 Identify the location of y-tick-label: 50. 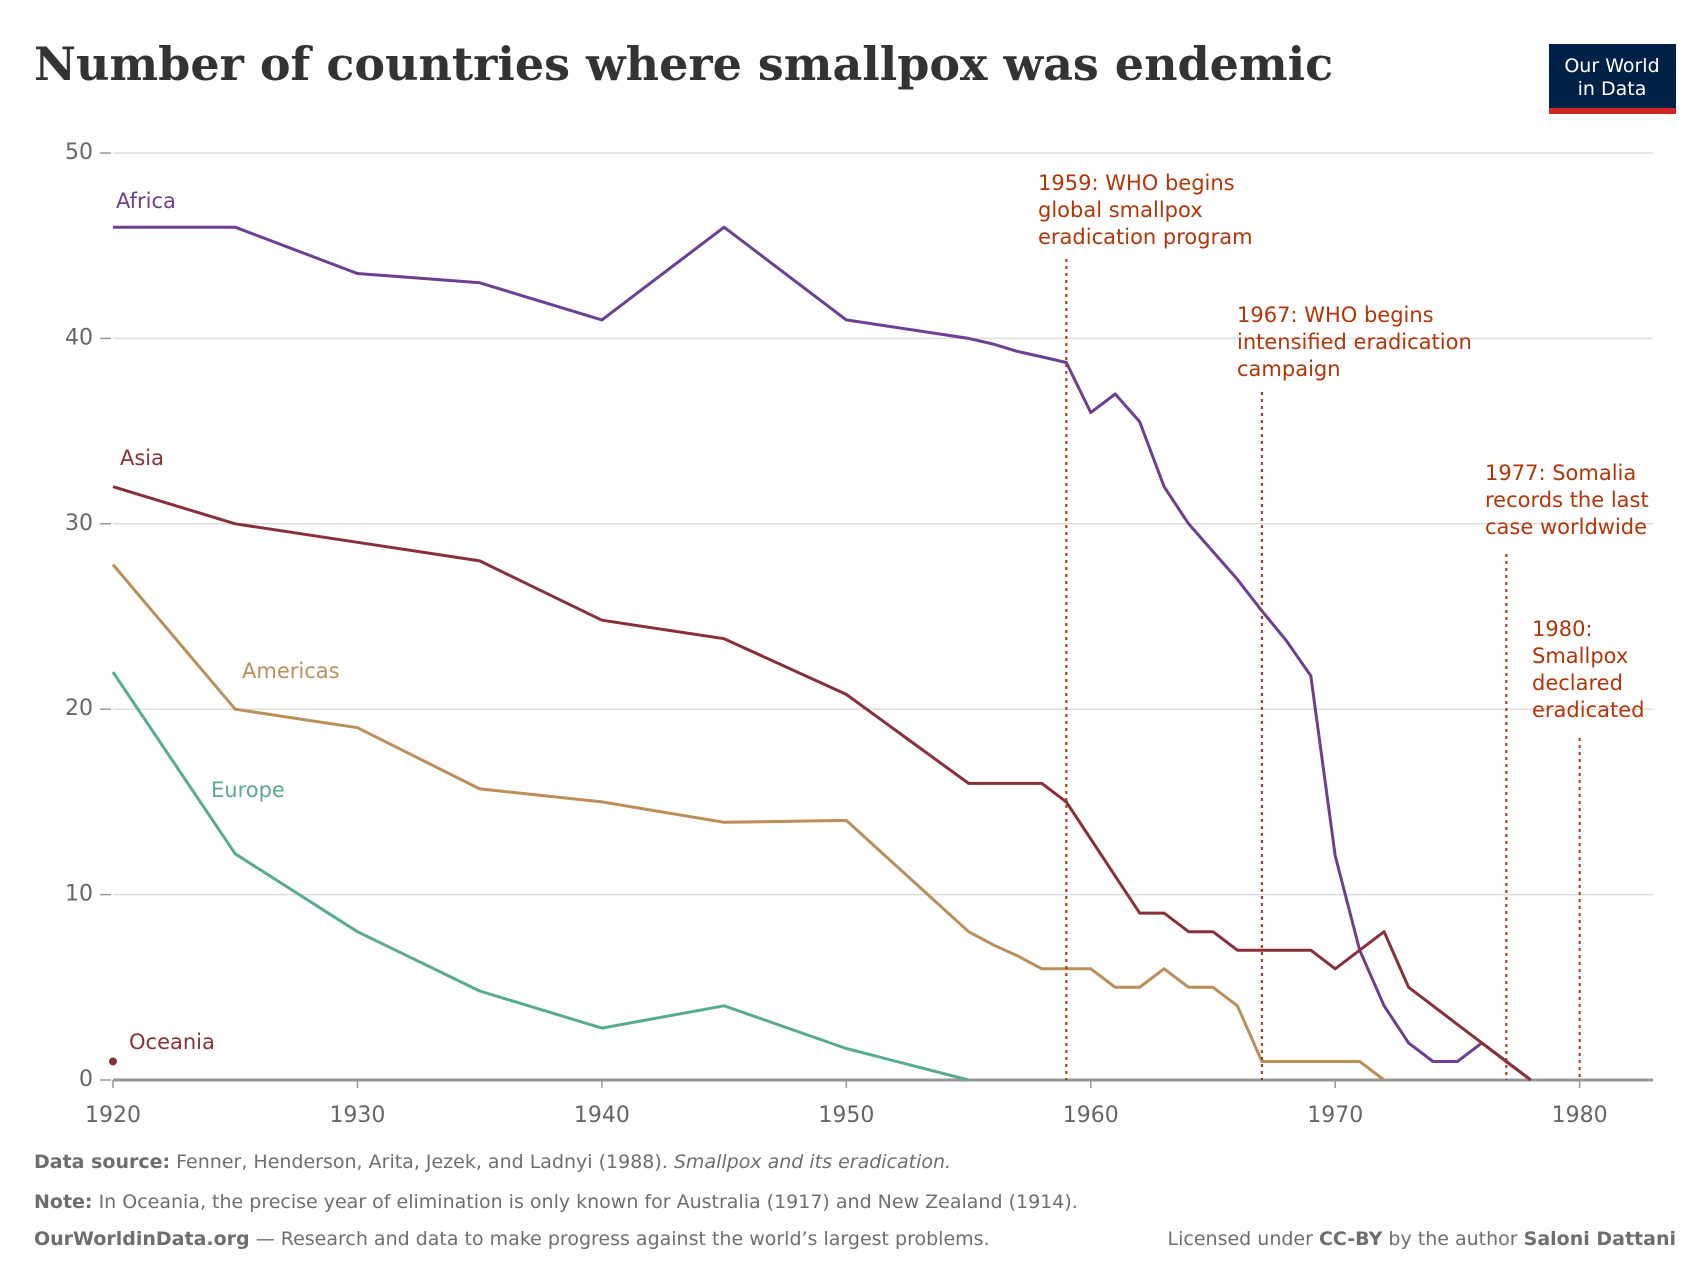
(79, 152).